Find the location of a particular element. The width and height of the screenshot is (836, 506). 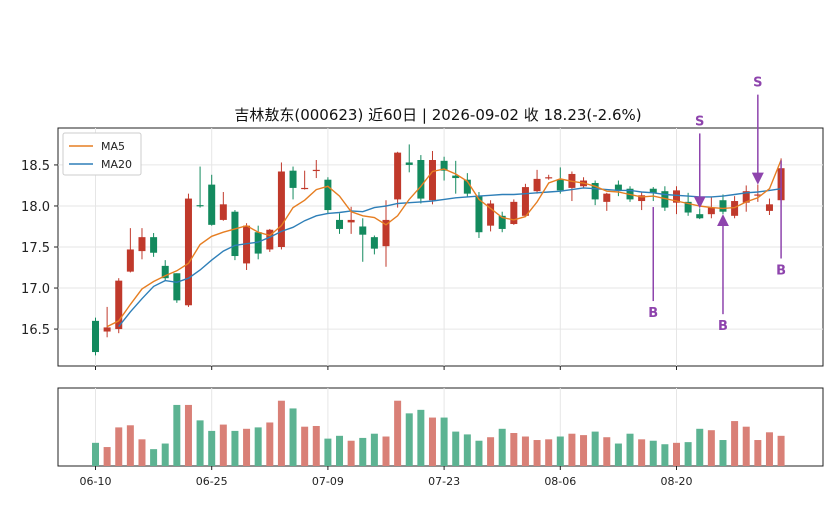

x-tick-label: 06-10 is located at coordinates (96, 481).